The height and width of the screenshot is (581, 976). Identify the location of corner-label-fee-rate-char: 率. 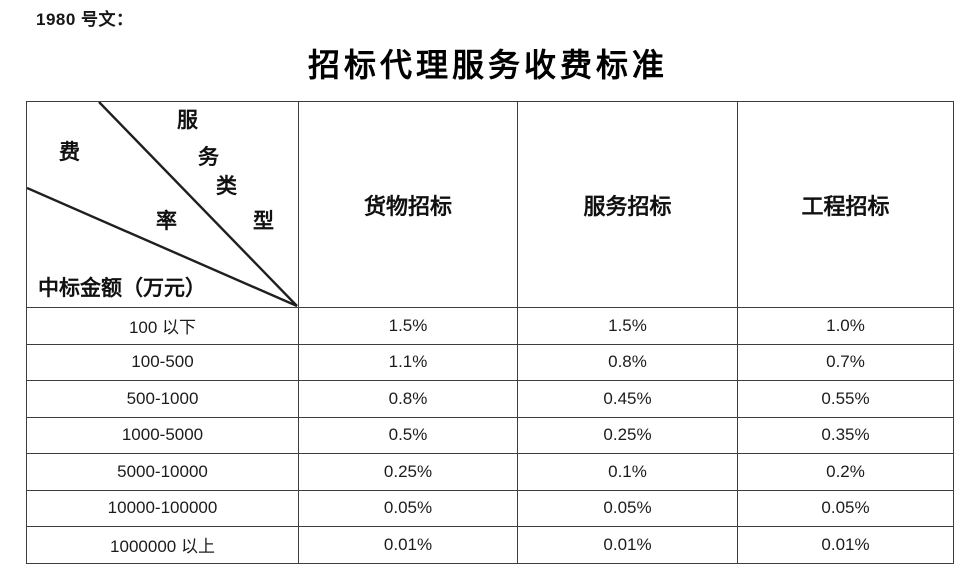
(166, 221).